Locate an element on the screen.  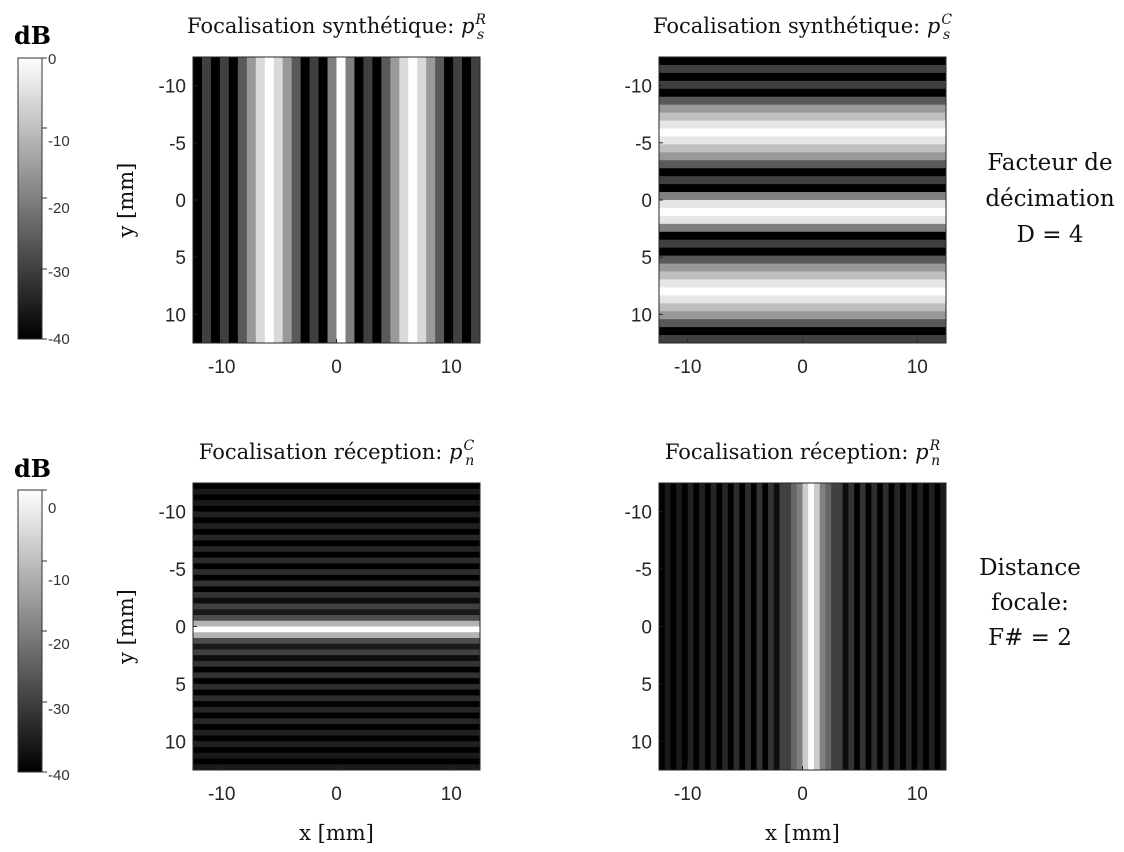
row-annotation-bottom: Distance focale: F# = 2 is located at coordinates (1030, 603).